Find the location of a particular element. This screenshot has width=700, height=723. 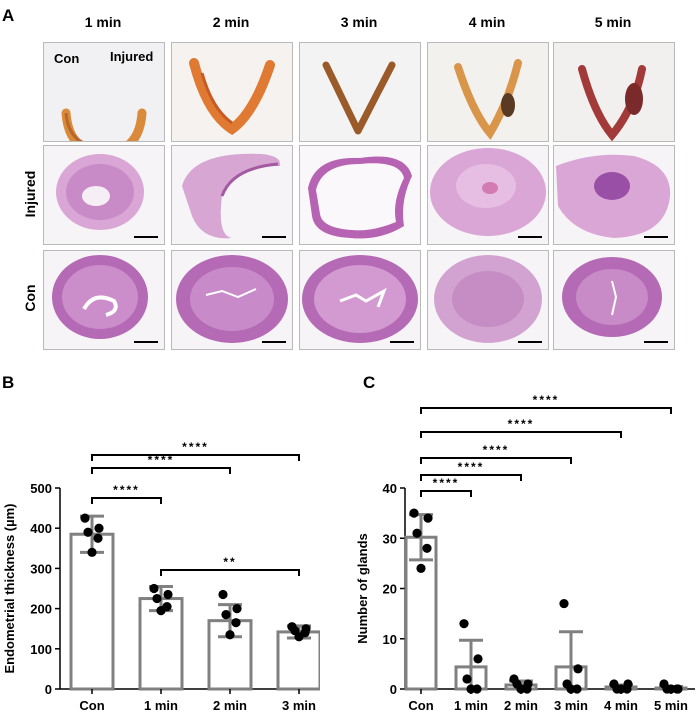

histology-injured-2min is located at coordinates (232, 195).